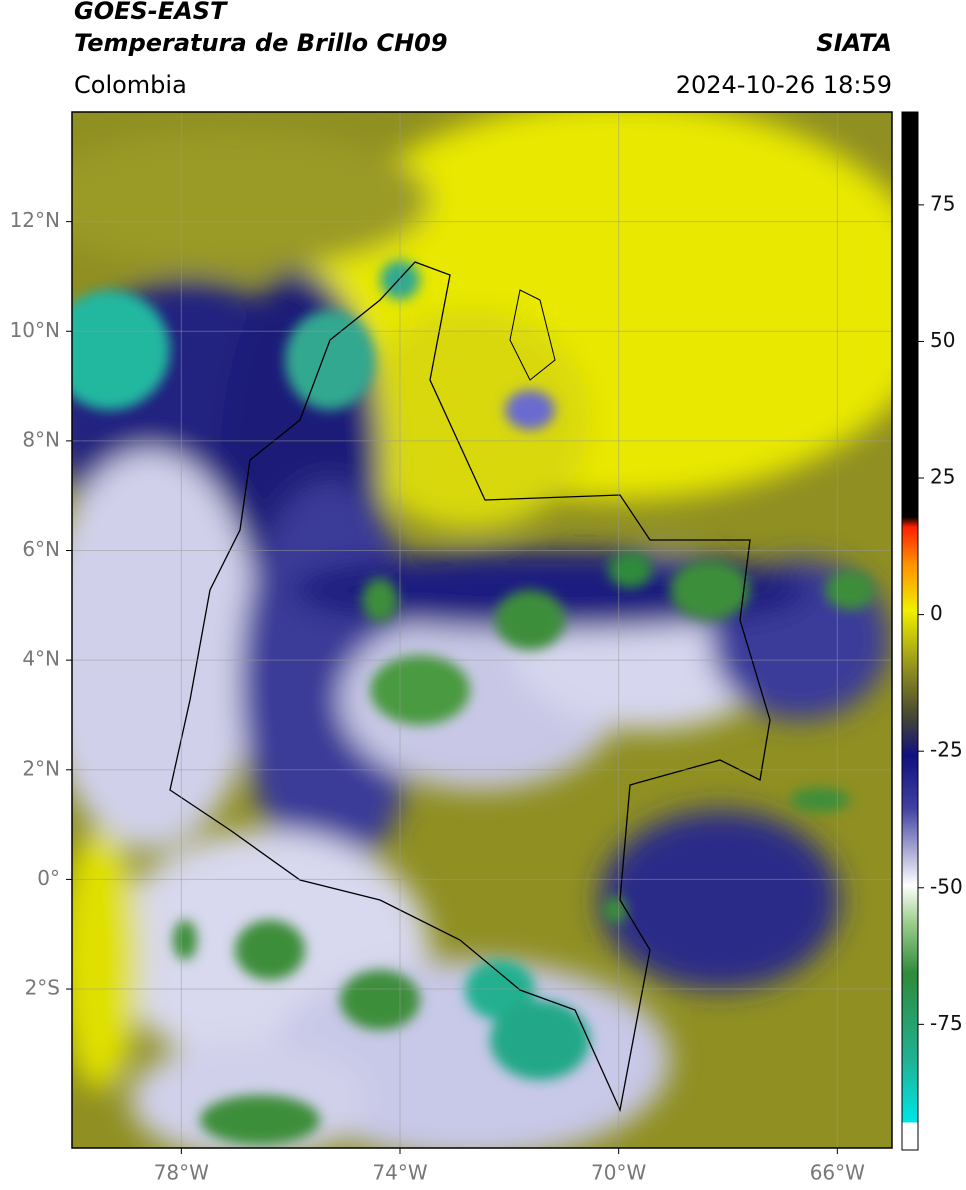  Describe the element at coordinates (41, 659) in the screenshot. I see `y-tick-label: 4°N` at that location.